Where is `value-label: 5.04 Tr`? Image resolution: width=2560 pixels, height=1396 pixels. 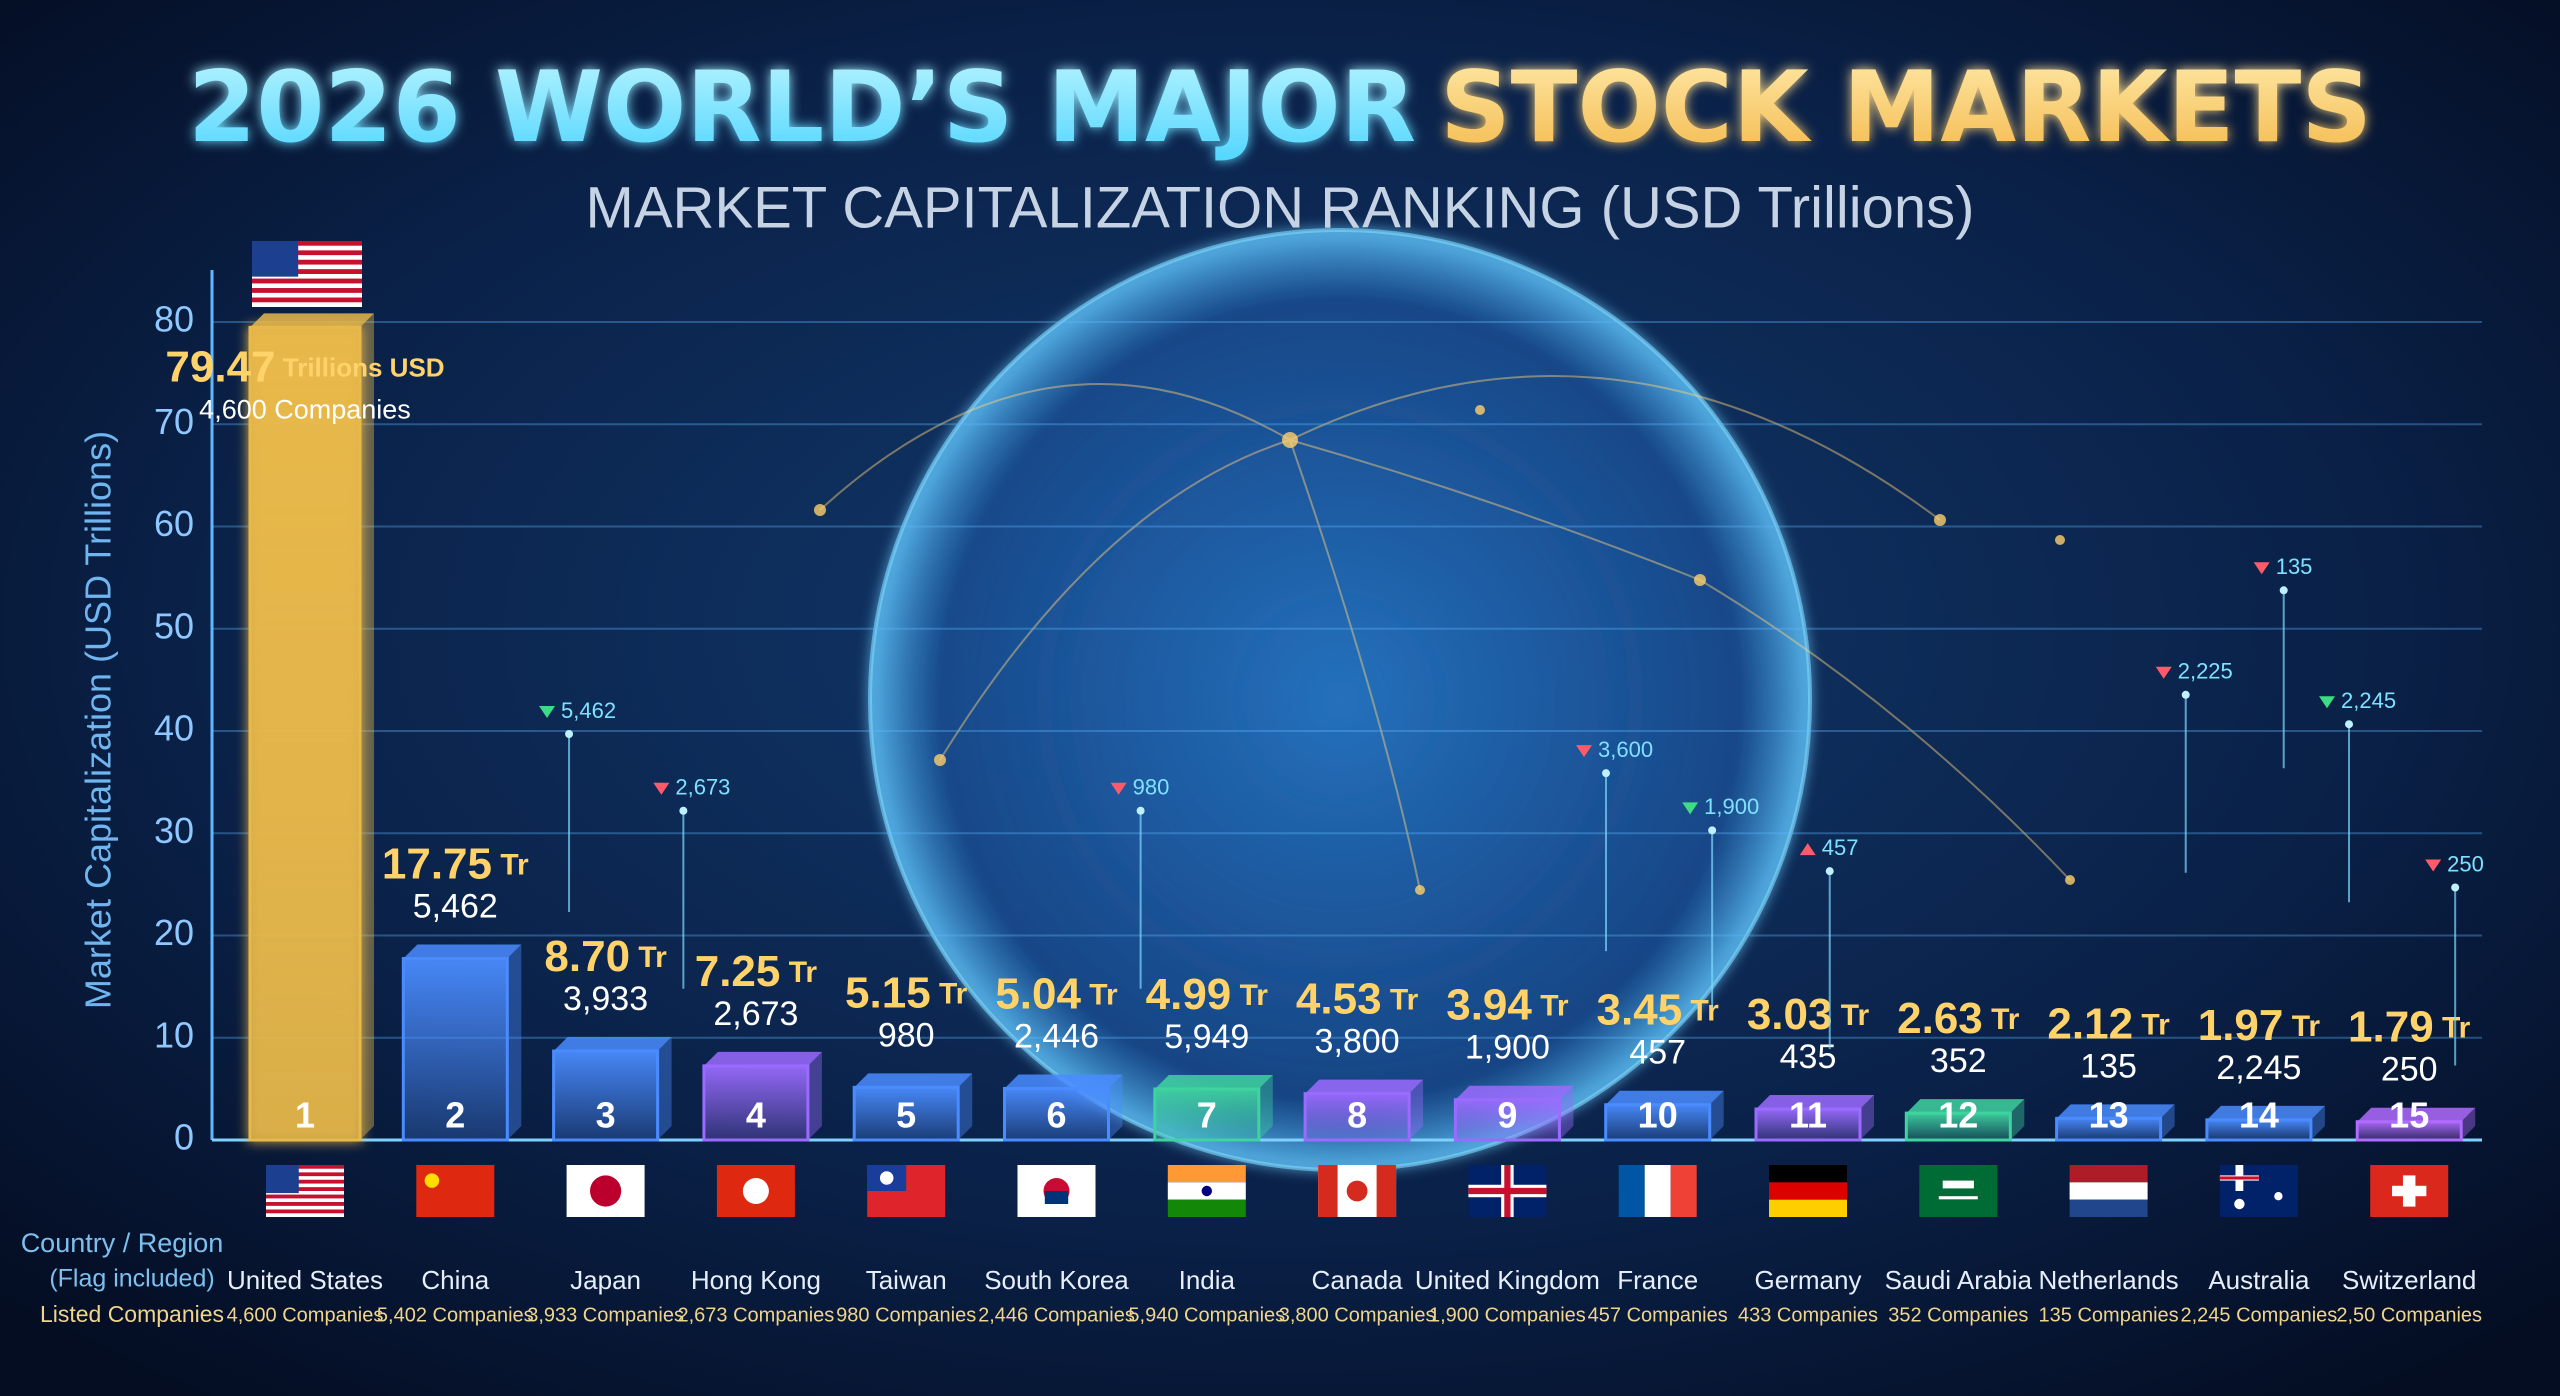 value-label: 5.04 Tr is located at coordinates (1056, 993).